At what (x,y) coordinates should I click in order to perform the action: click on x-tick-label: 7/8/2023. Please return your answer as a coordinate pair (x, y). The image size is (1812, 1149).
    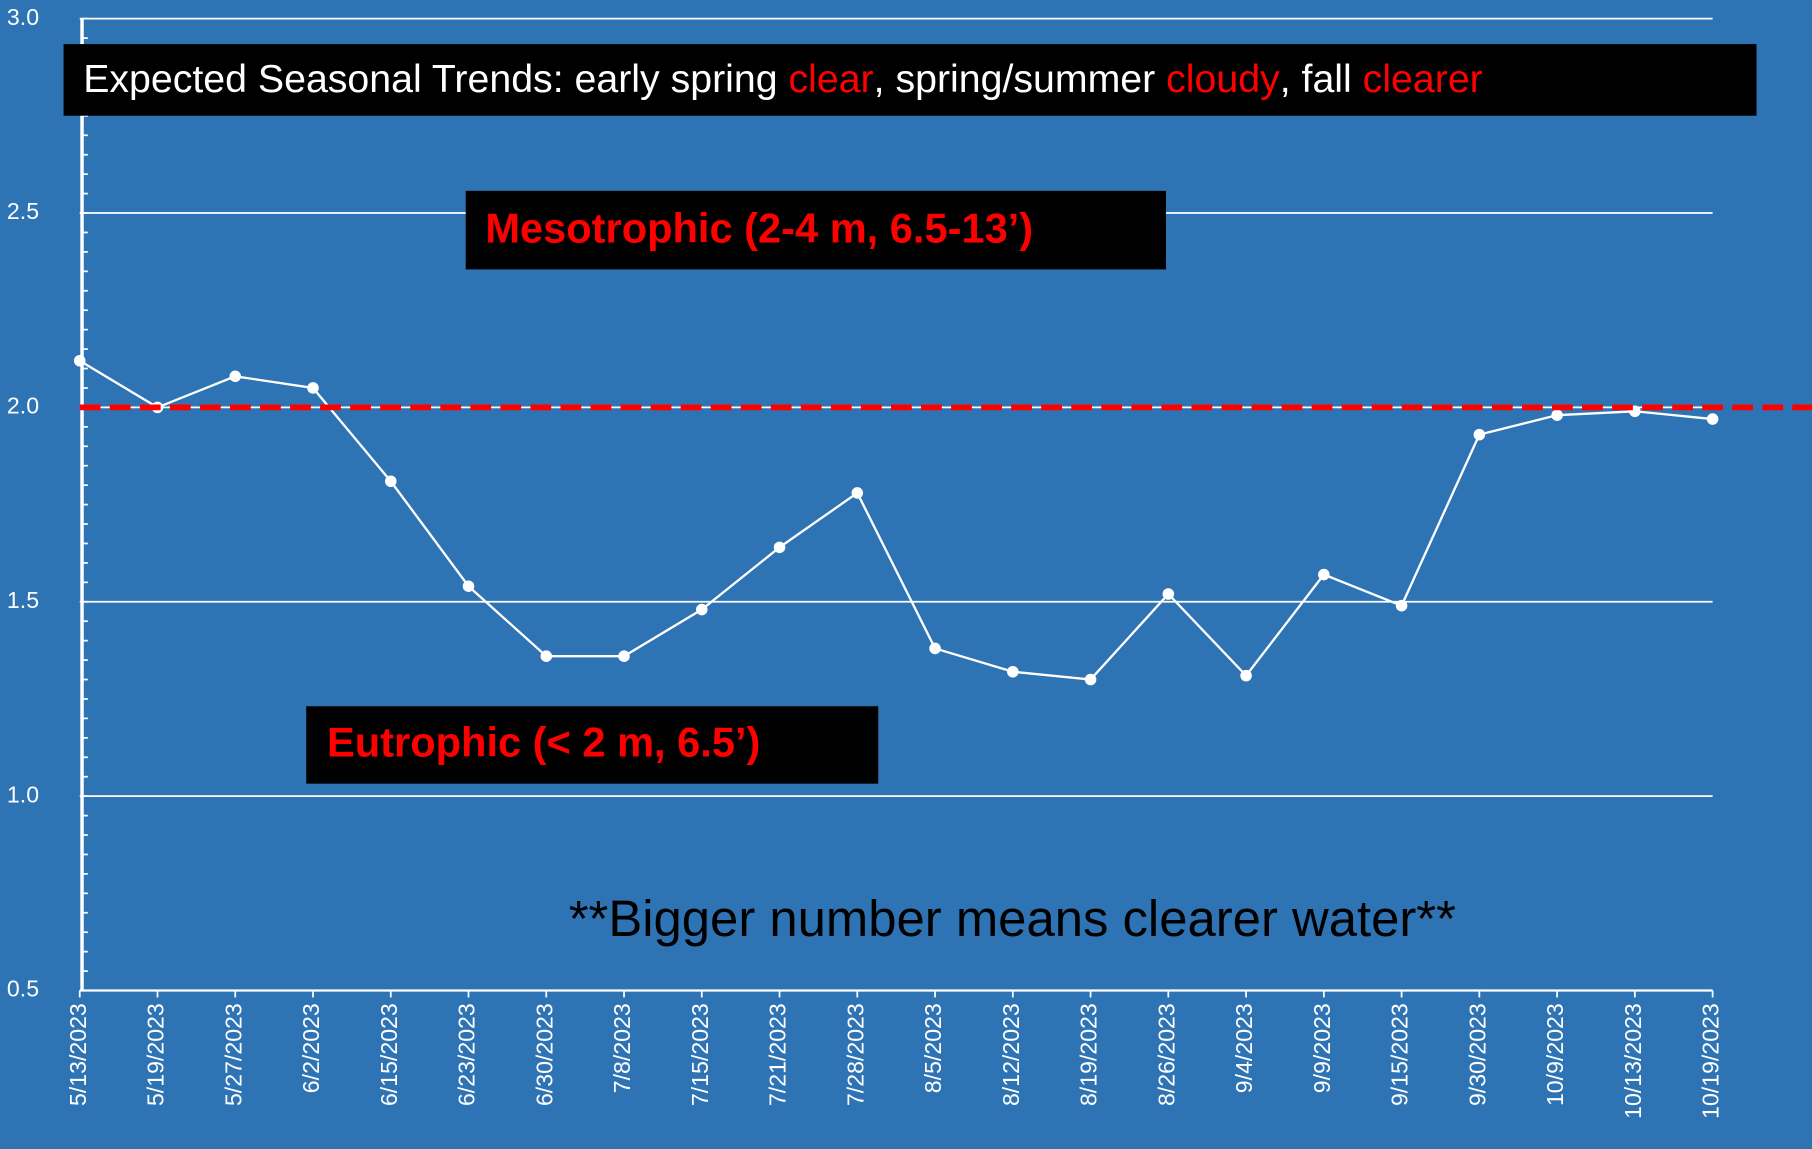
    Looking at the image, I should click on (622, 1048).